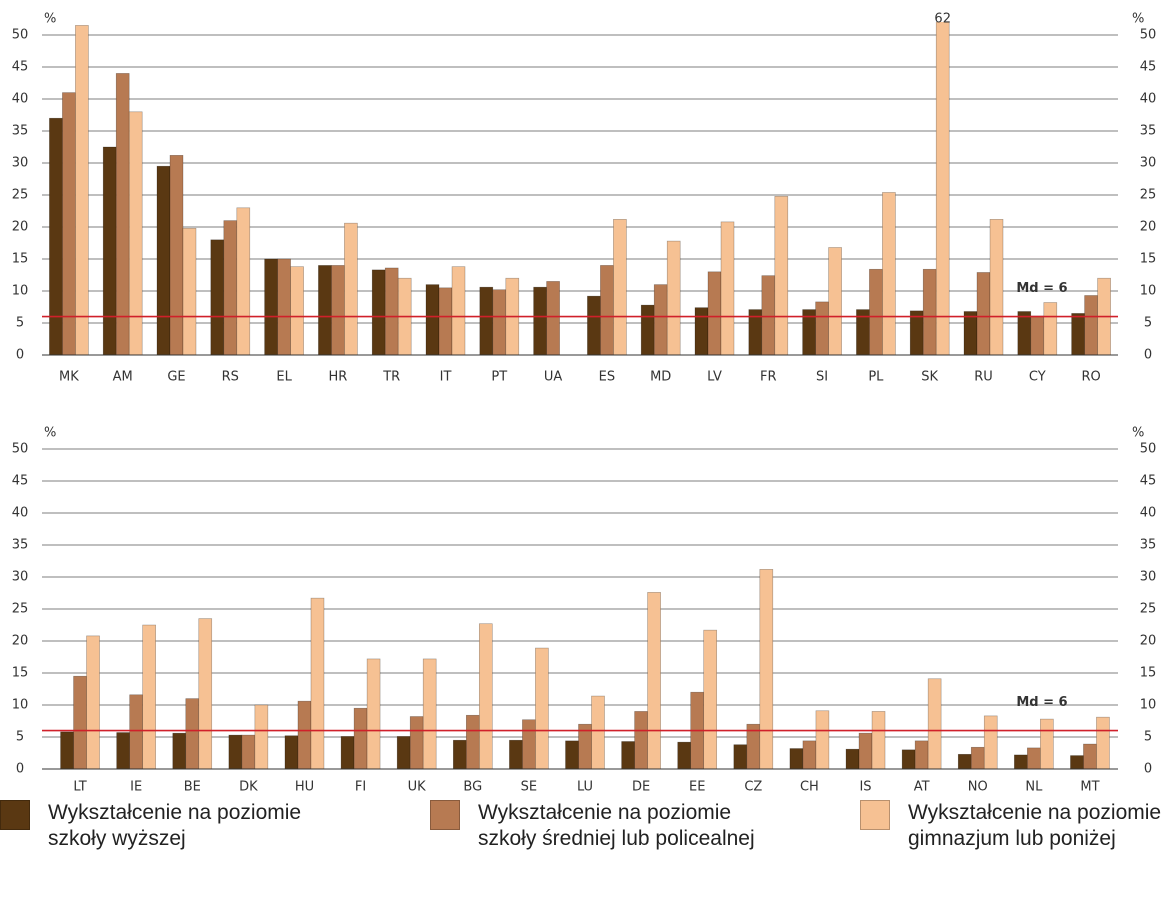 The width and height of the screenshot is (1172, 922). I want to click on x-tick-label: NL, so click(1034, 787).